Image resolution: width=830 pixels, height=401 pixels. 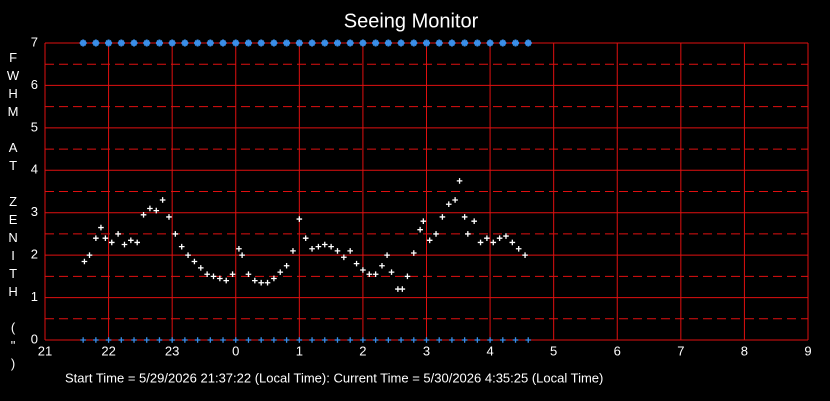 I want to click on x-tick-label: 0, so click(x=235, y=350).